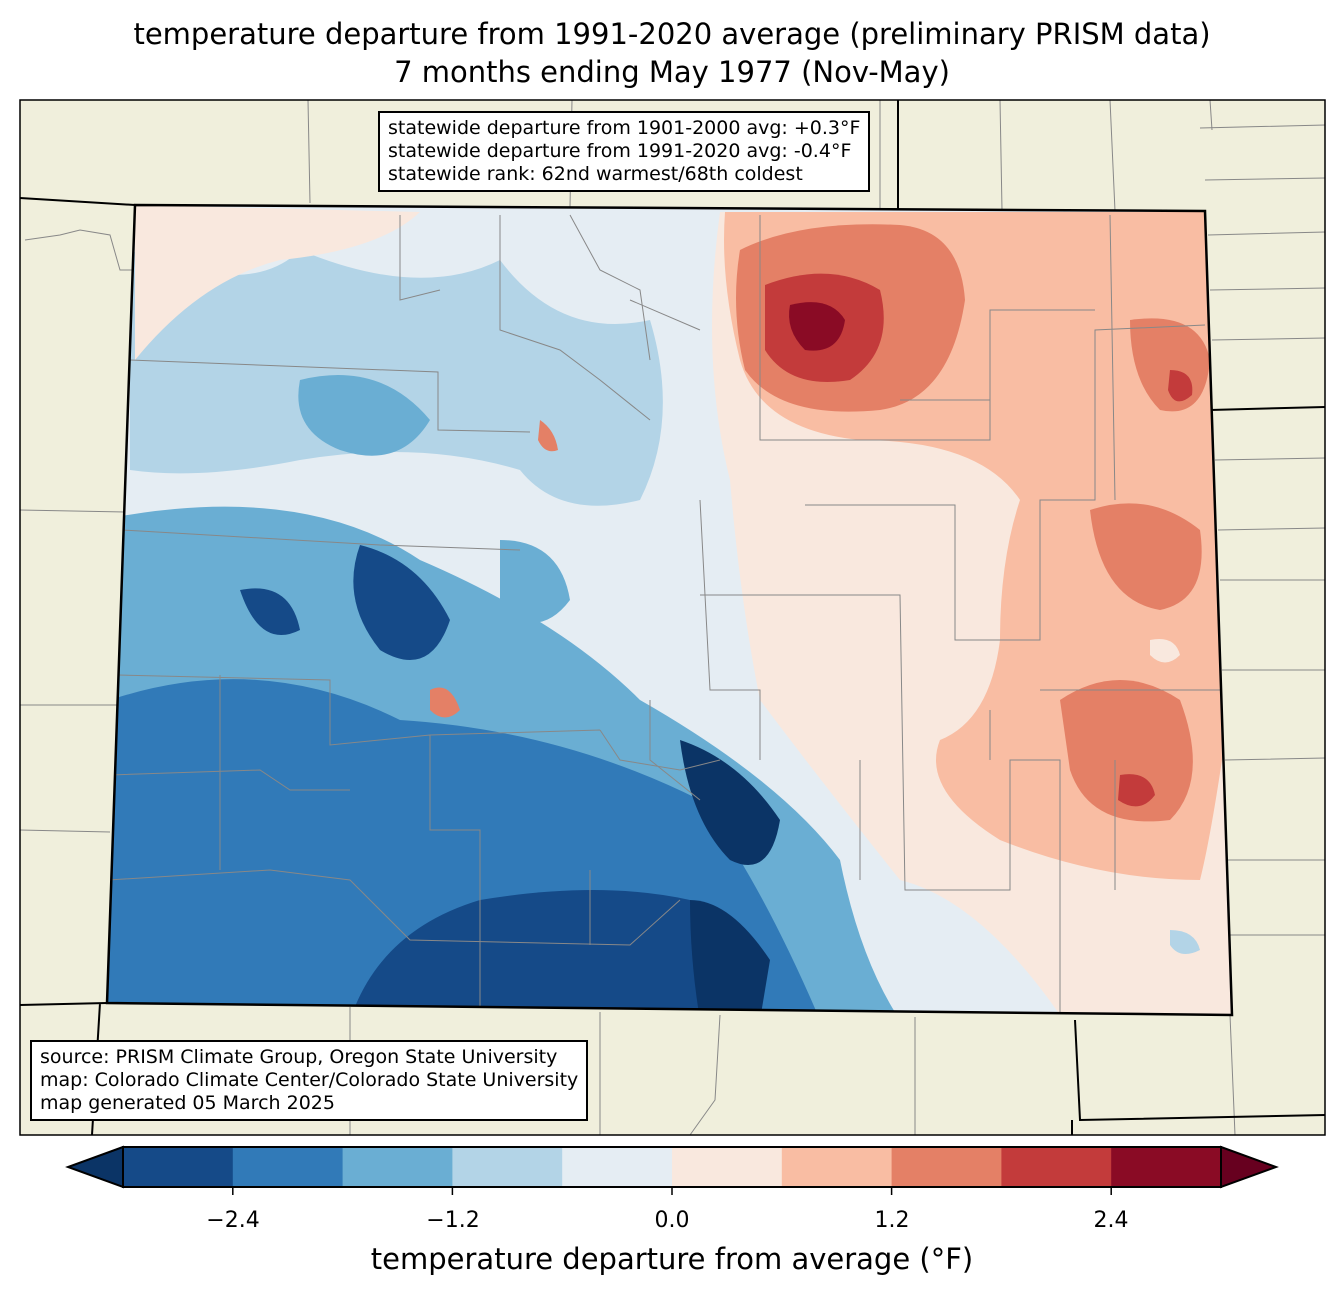  Describe the element at coordinates (233, 1220) in the screenshot. I see `colorbar-tick-label: −2.4` at that location.